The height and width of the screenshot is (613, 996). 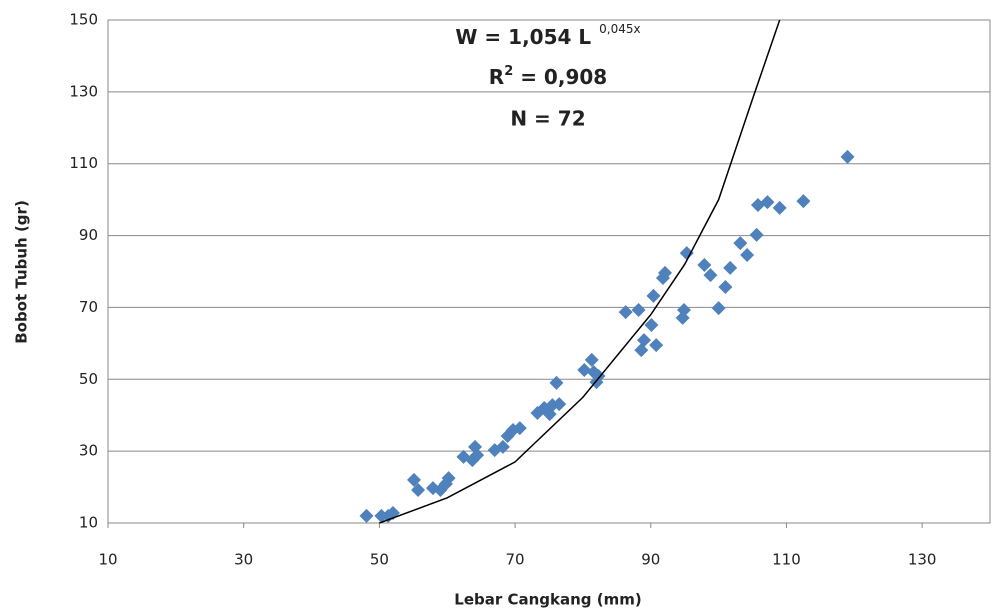 I want to click on y-tick-label: 30, so click(x=88, y=451).